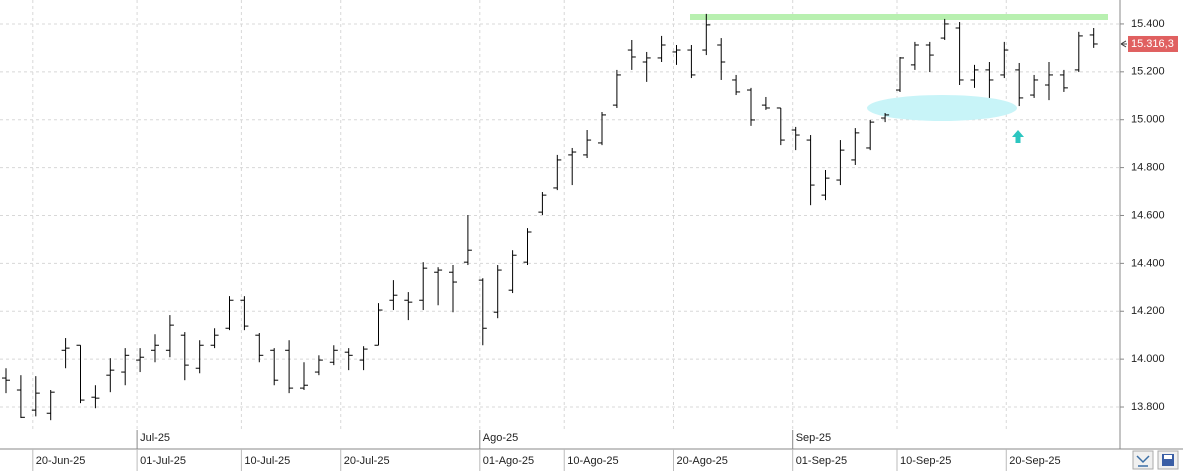 The height and width of the screenshot is (476, 1183). What do you see at coordinates (500, 438) in the screenshot?
I see `month-label: Ago-25` at bounding box center [500, 438].